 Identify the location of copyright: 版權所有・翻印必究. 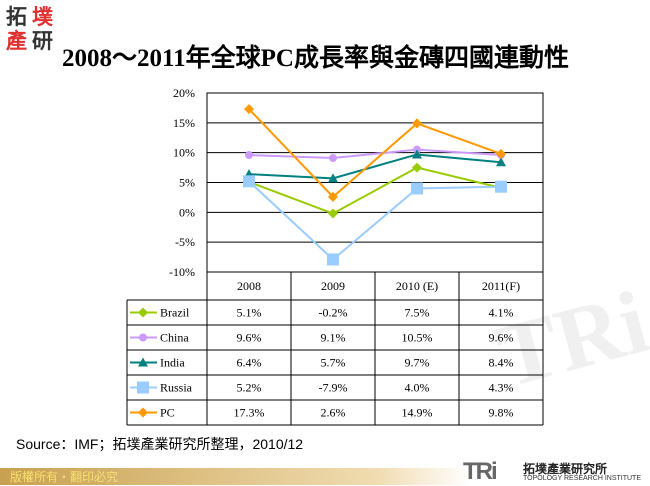
(64, 477).